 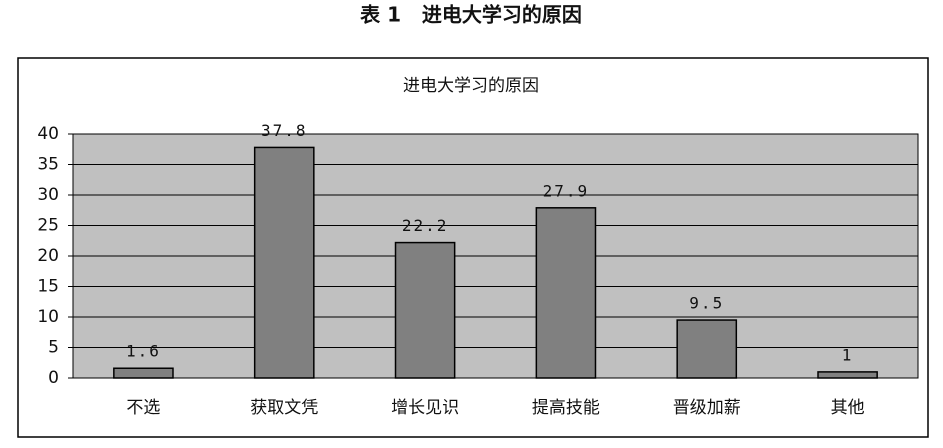 What do you see at coordinates (284, 130) in the screenshot?
I see `value-label: 37.8` at bounding box center [284, 130].